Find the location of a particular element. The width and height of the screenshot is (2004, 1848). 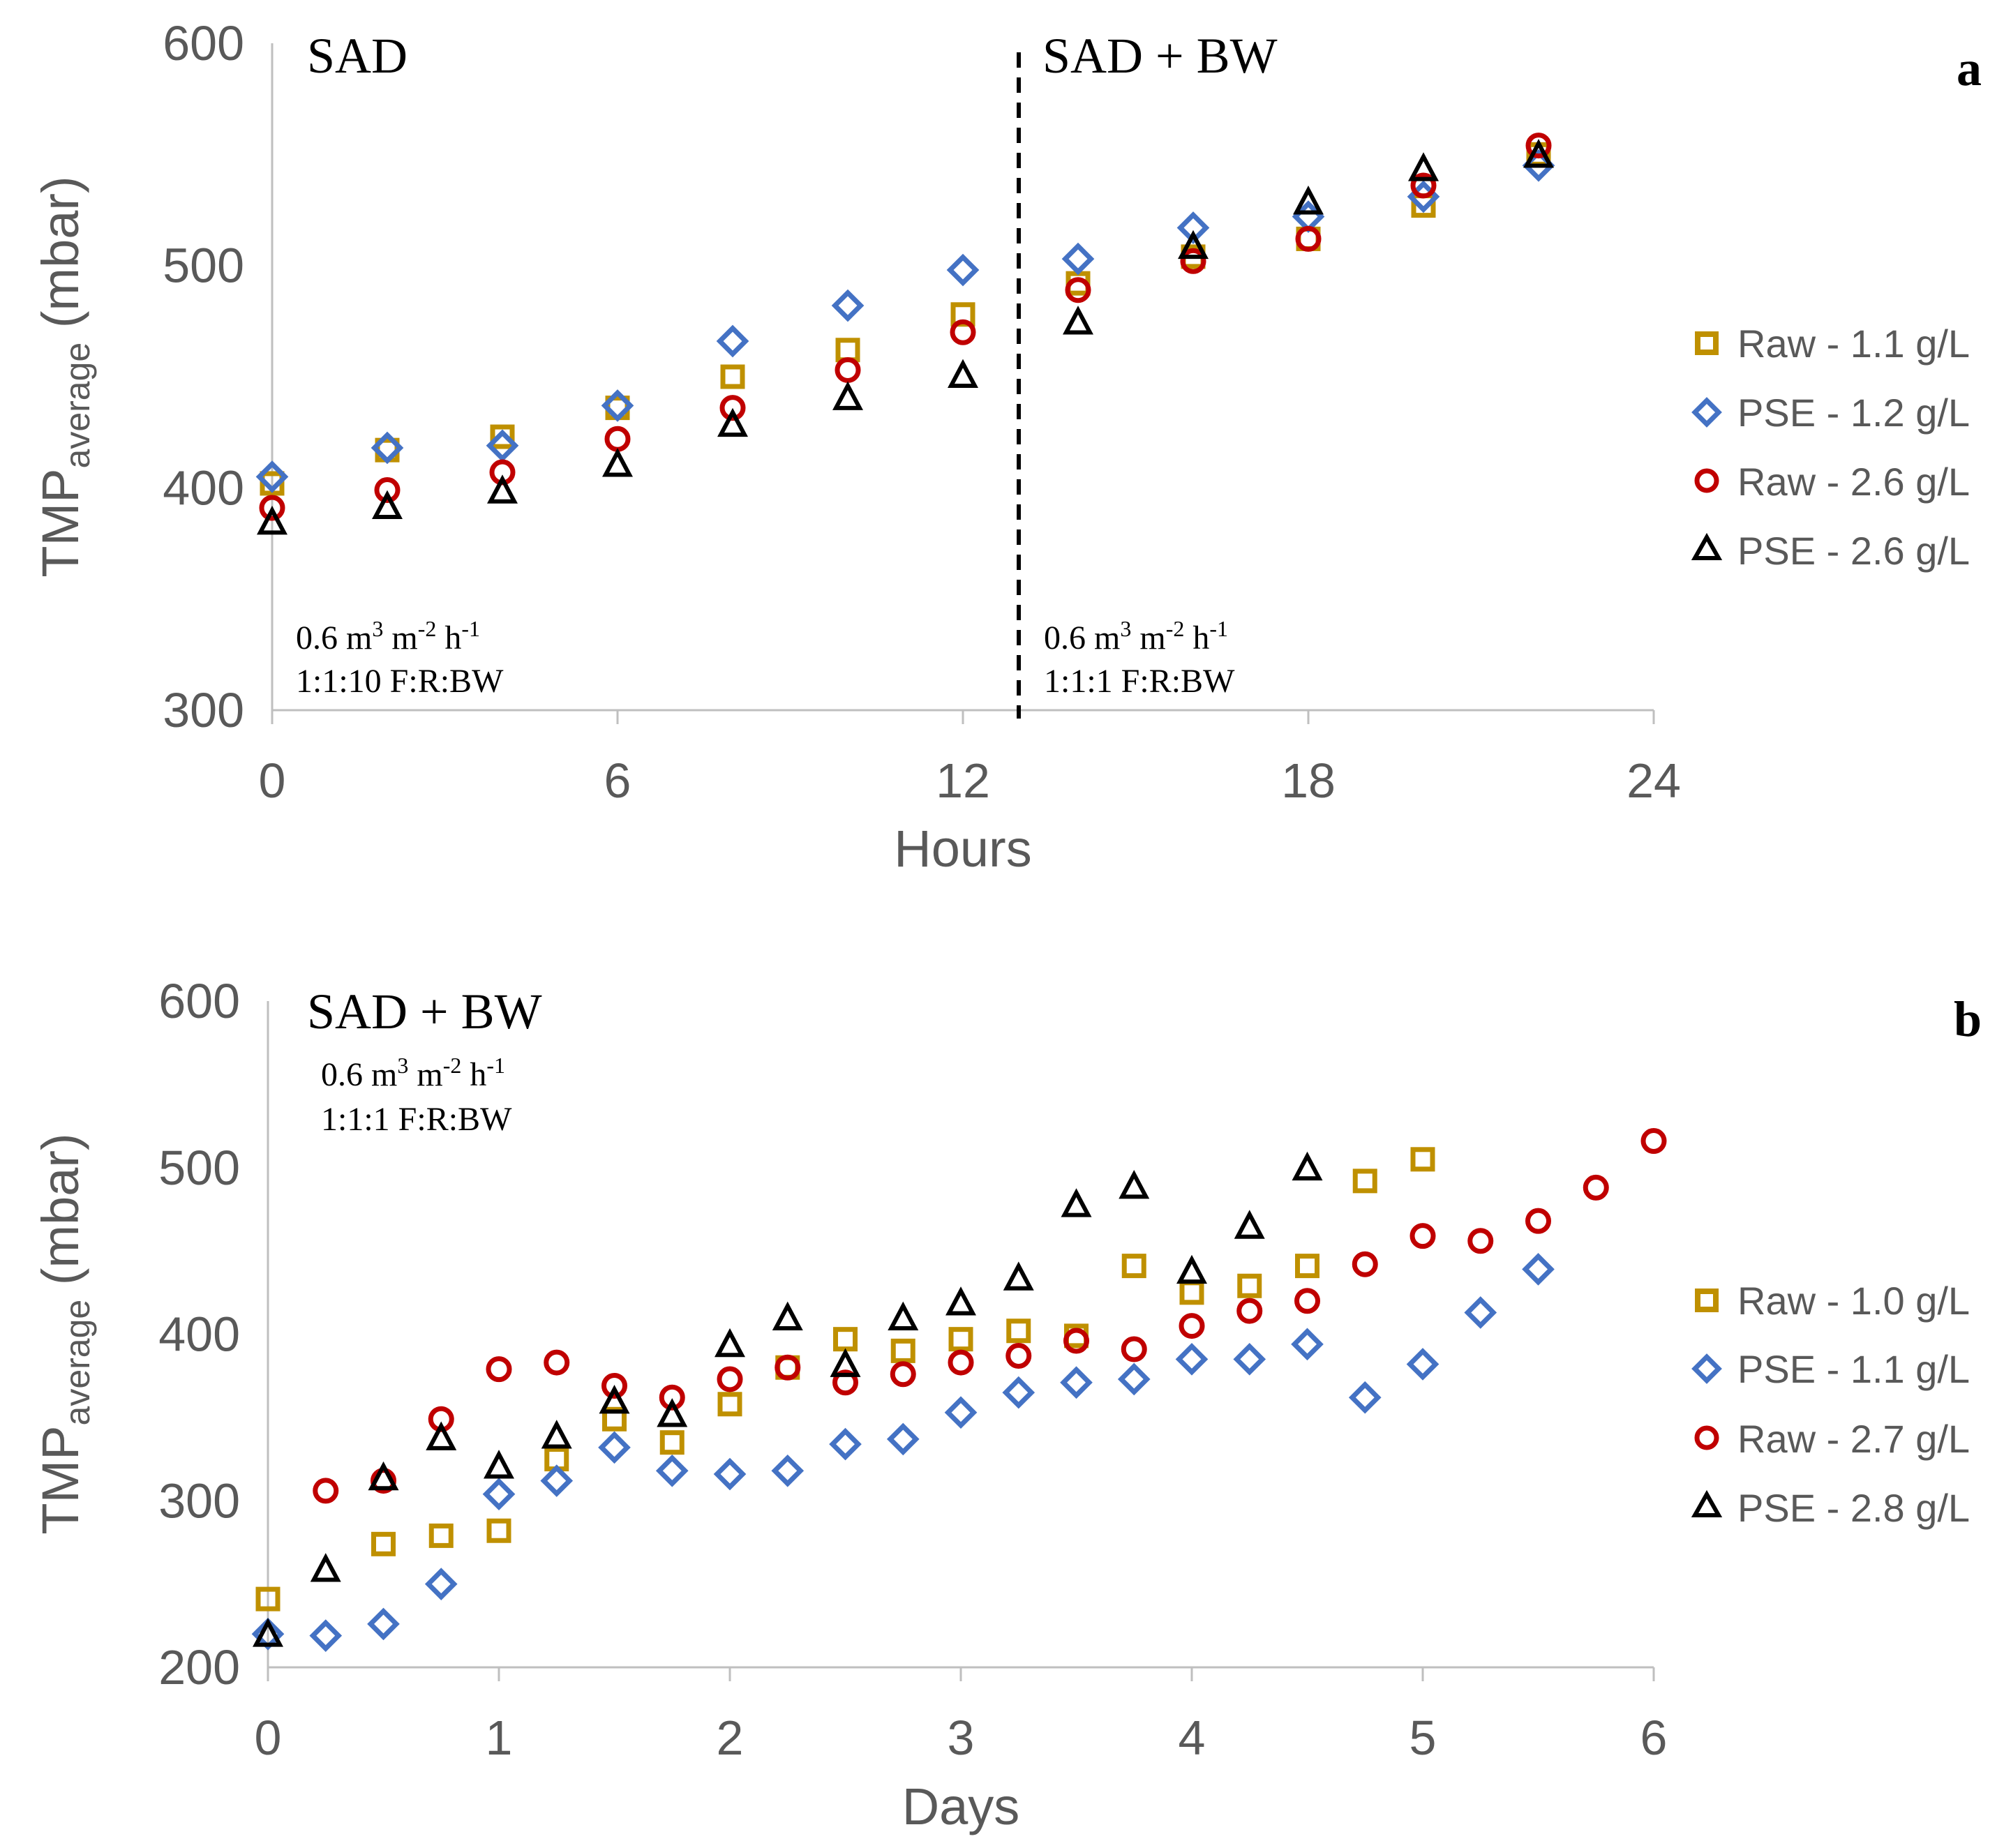

panel-b-phase-label: SAD + BW is located at coordinates (424, 1012).